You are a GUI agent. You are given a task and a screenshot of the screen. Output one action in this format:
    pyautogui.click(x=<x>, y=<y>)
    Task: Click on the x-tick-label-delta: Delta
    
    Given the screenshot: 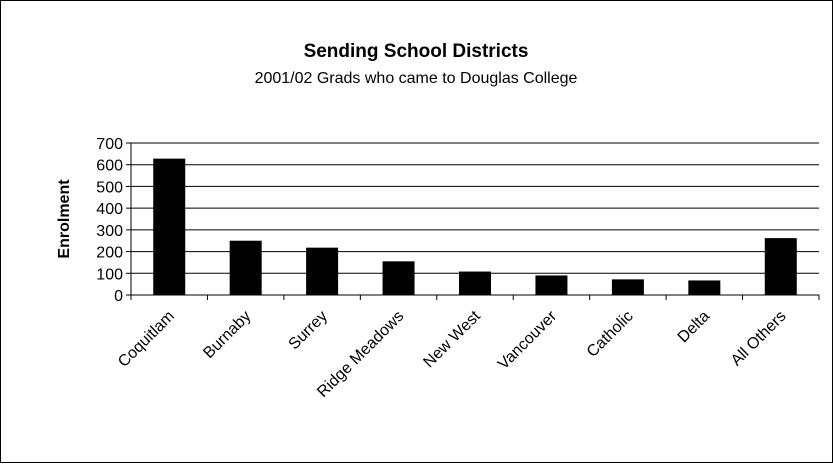 What is the action you would take?
    pyautogui.click(x=694, y=327)
    